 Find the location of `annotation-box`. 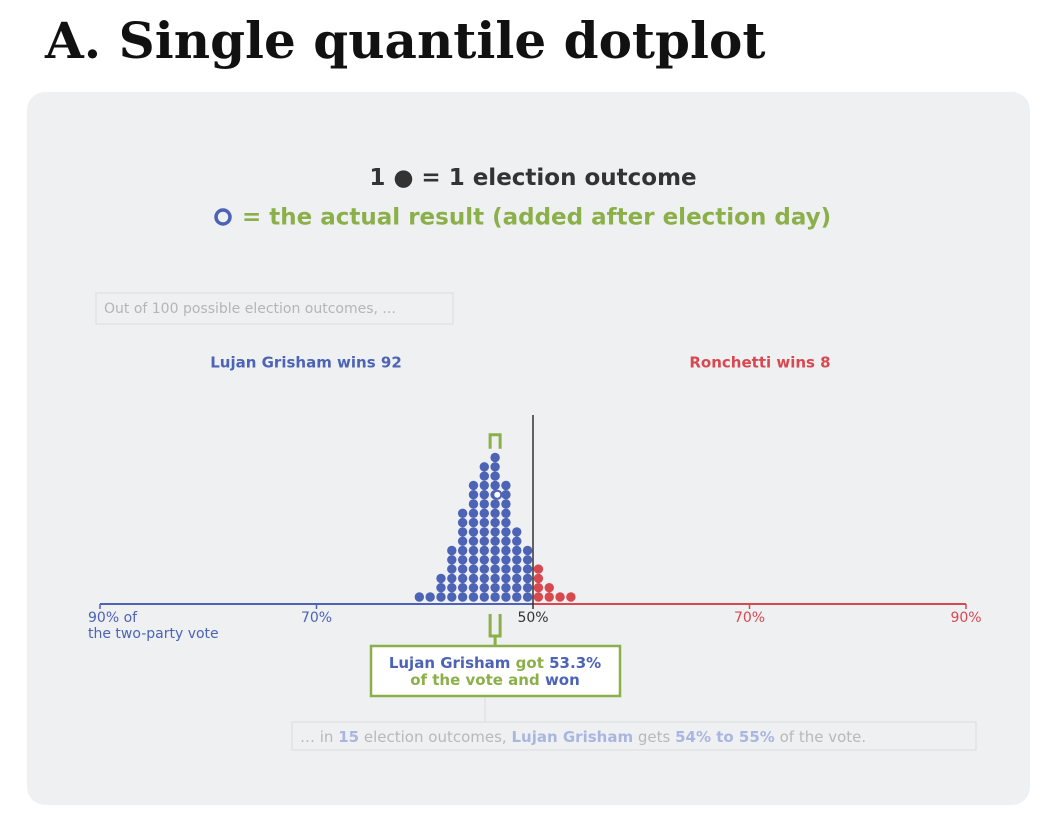

annotation-box is located at coordinates (495, 671).